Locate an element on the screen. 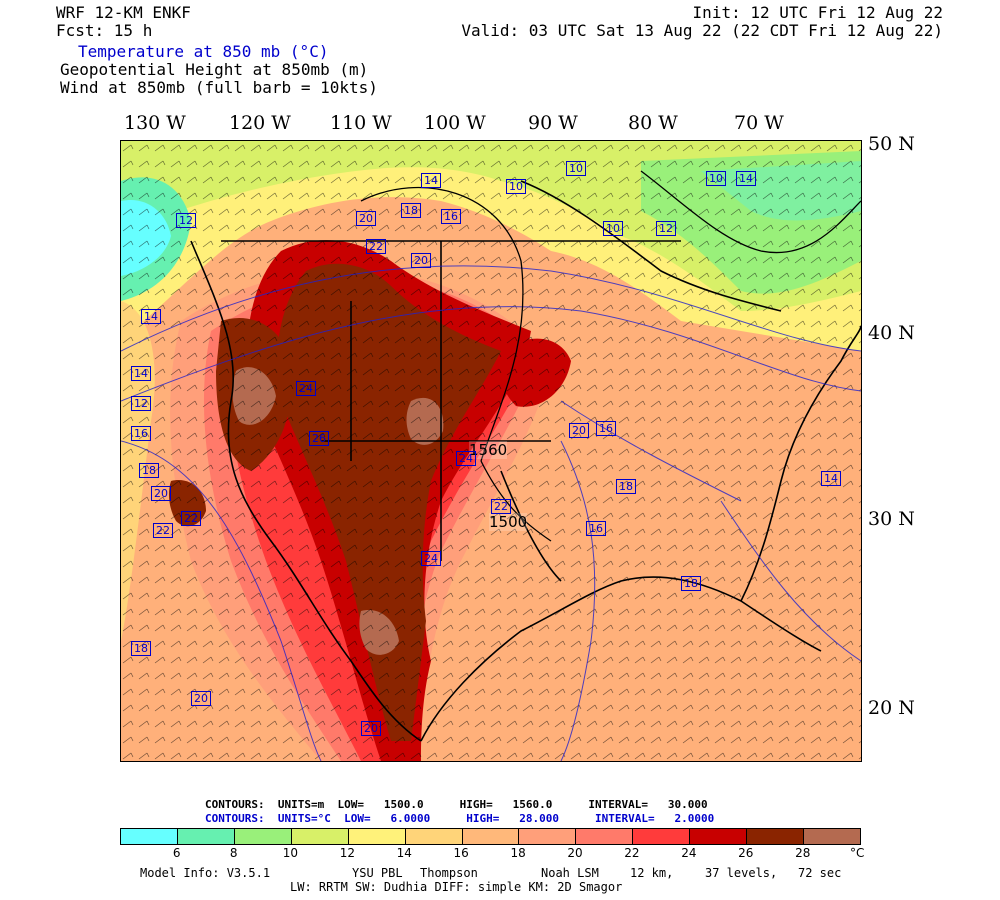 This screenshot has height=900, width=1000. colorbar-tick-label: 28 is located at coordinates (803, 853).